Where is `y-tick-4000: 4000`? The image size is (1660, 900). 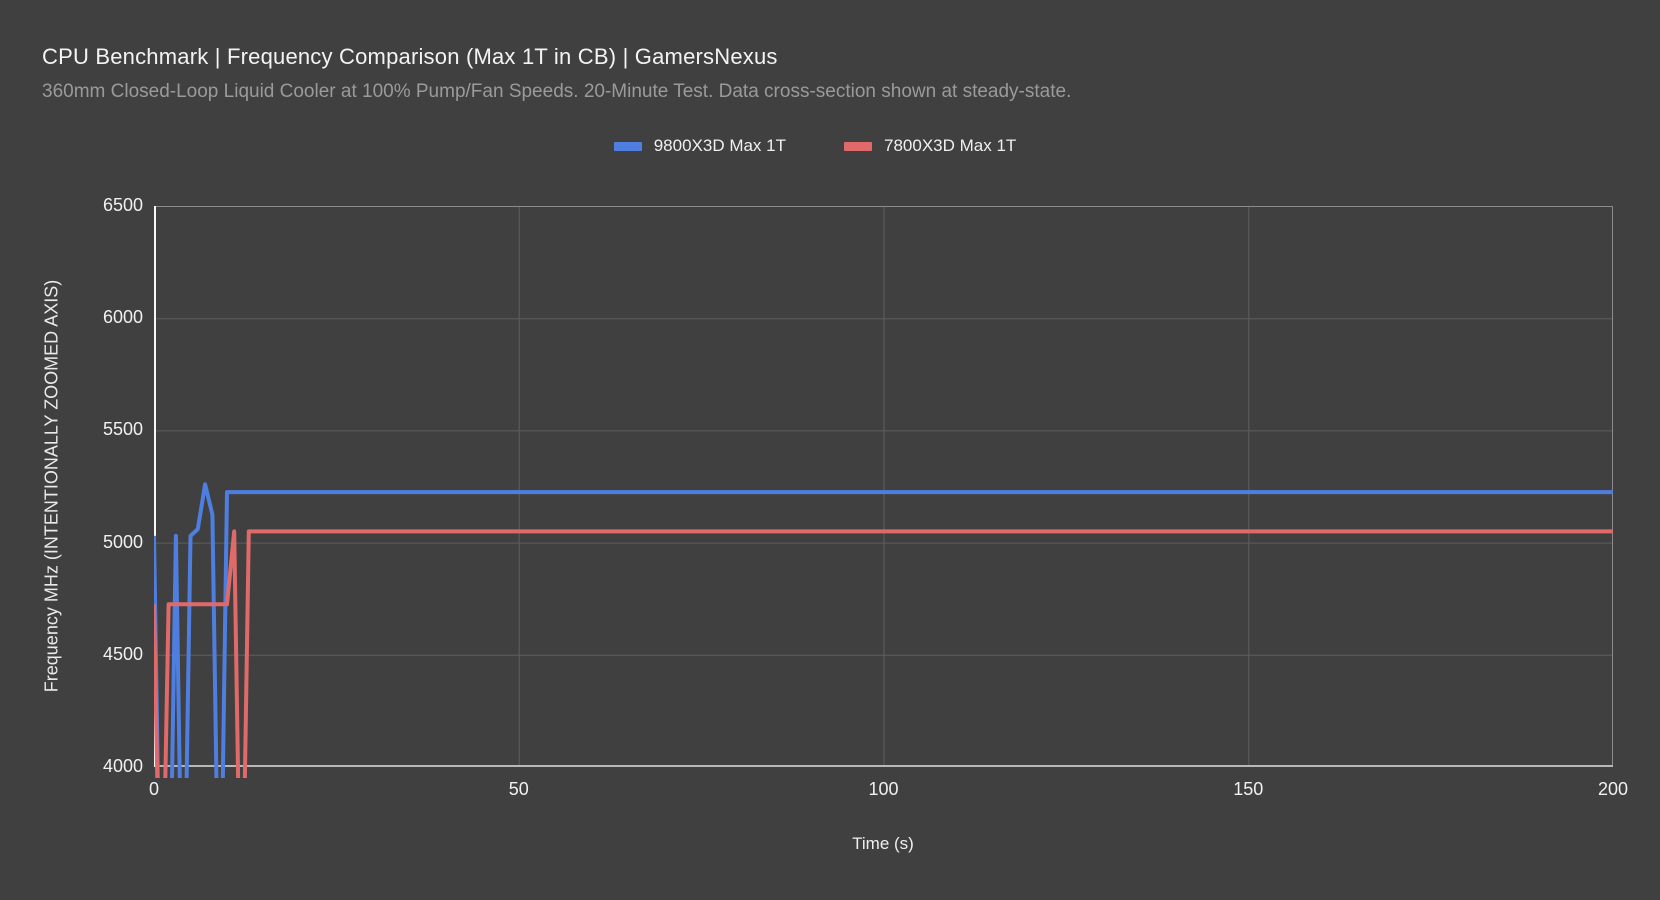 y-tick-4000: 4000 is located at coordinates (122, 766).